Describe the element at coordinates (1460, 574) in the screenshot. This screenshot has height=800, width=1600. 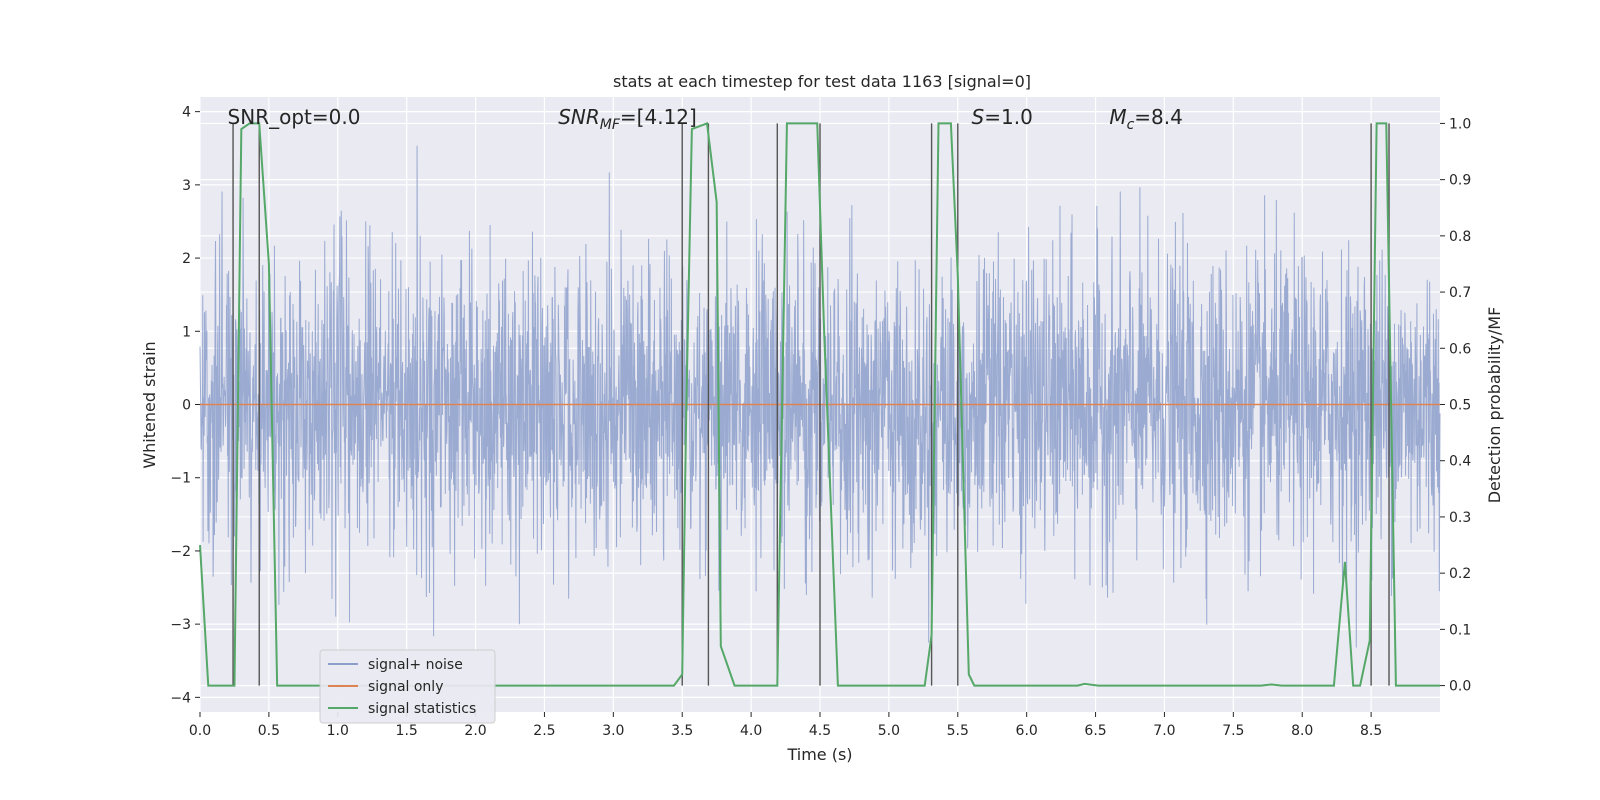
I see `y2-tick-label-2: 0.2` at that location.